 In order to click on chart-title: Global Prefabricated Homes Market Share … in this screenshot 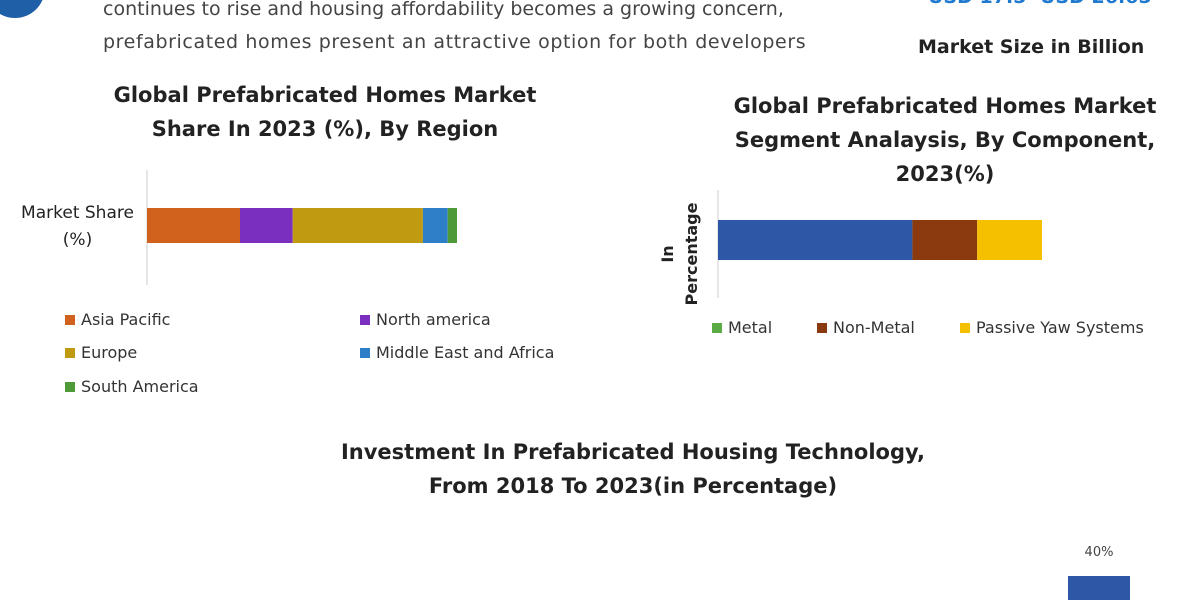, I will do `click(325, 112)`.